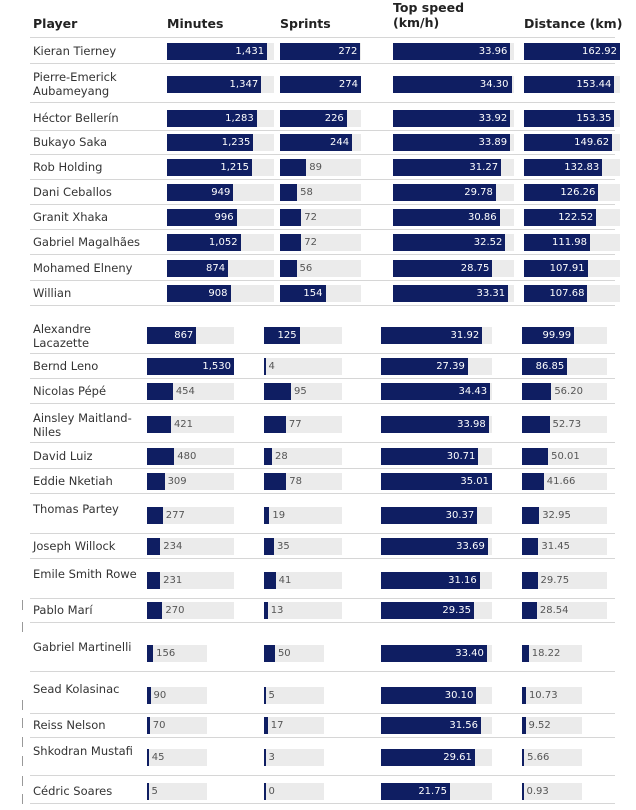 The image size is (636, 810). What do you see at coordinates (334, 118) in the screenshot?
I see `value-sprints: 226` at bounding box center [334, 118].